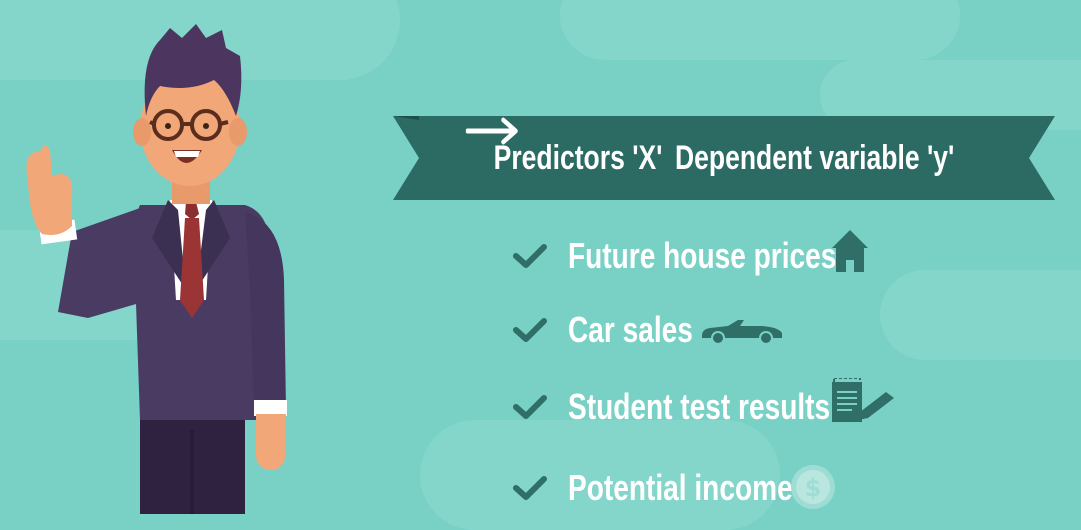 The height and width of the screenshot is (530, 1081). I want to click on predictors-label: Predictors 'X', so click(578, 157).